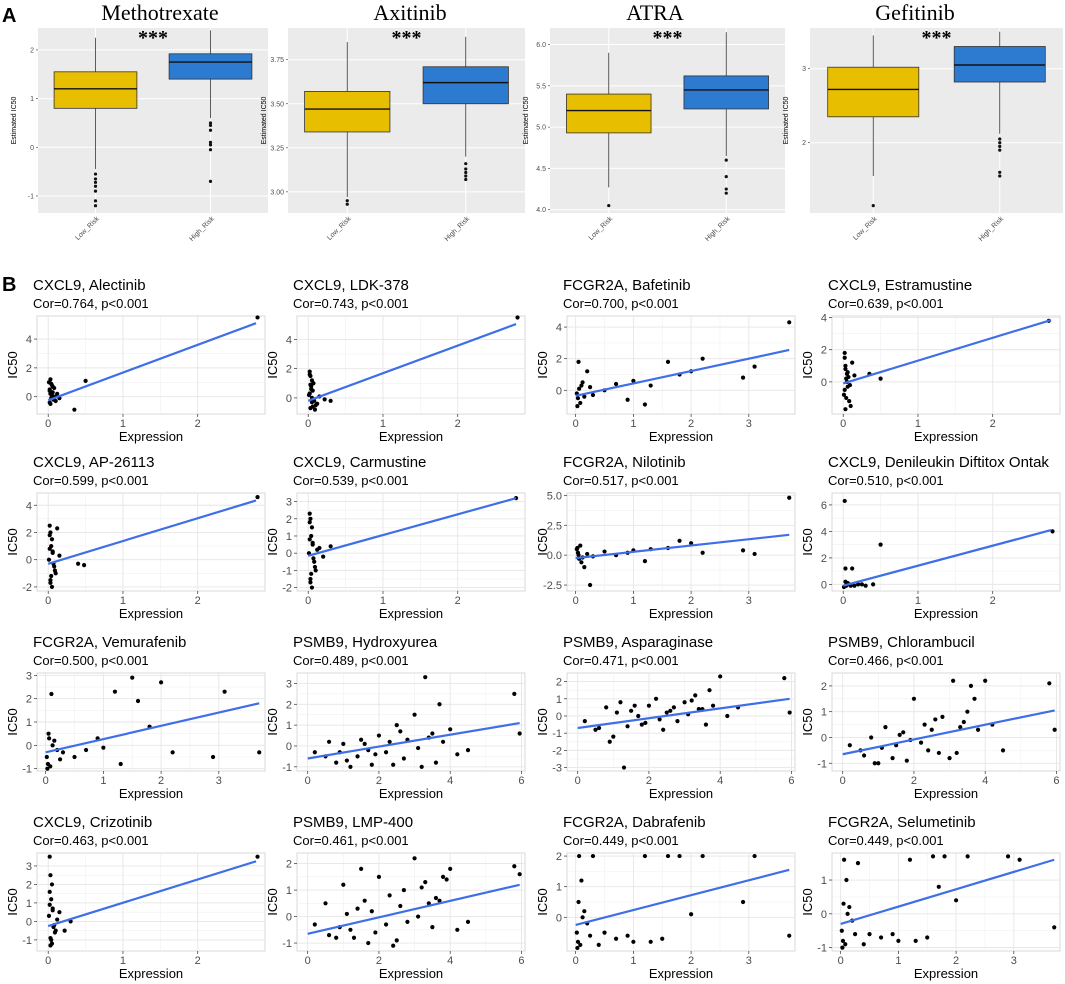 The image size is (1065, 984). I want to click on regression-line, so click(152, 532).